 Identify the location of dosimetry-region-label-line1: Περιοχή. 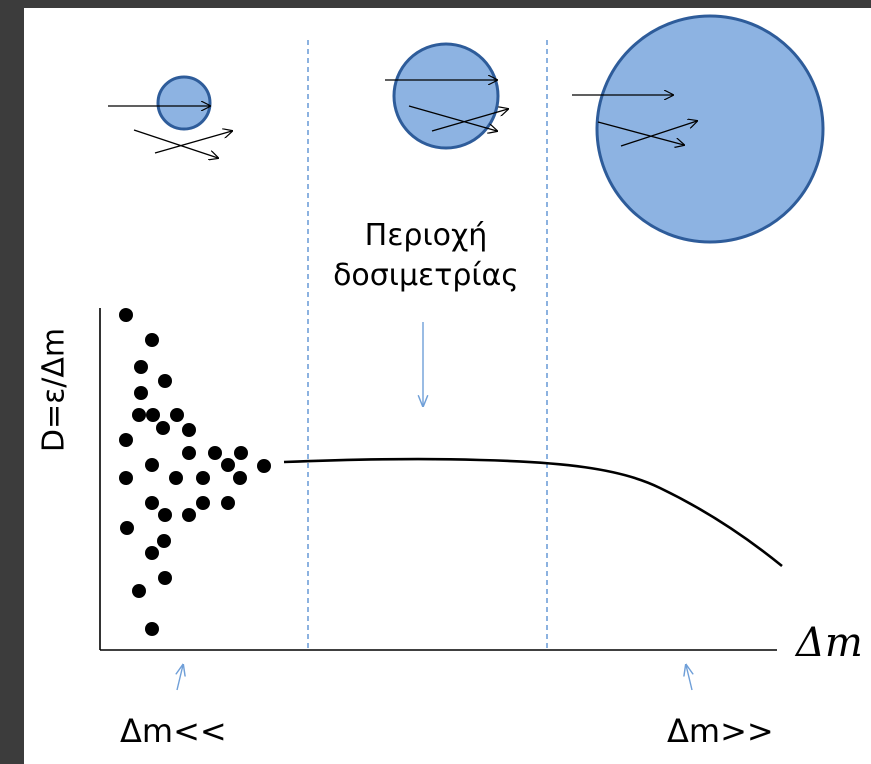
(426, 235).